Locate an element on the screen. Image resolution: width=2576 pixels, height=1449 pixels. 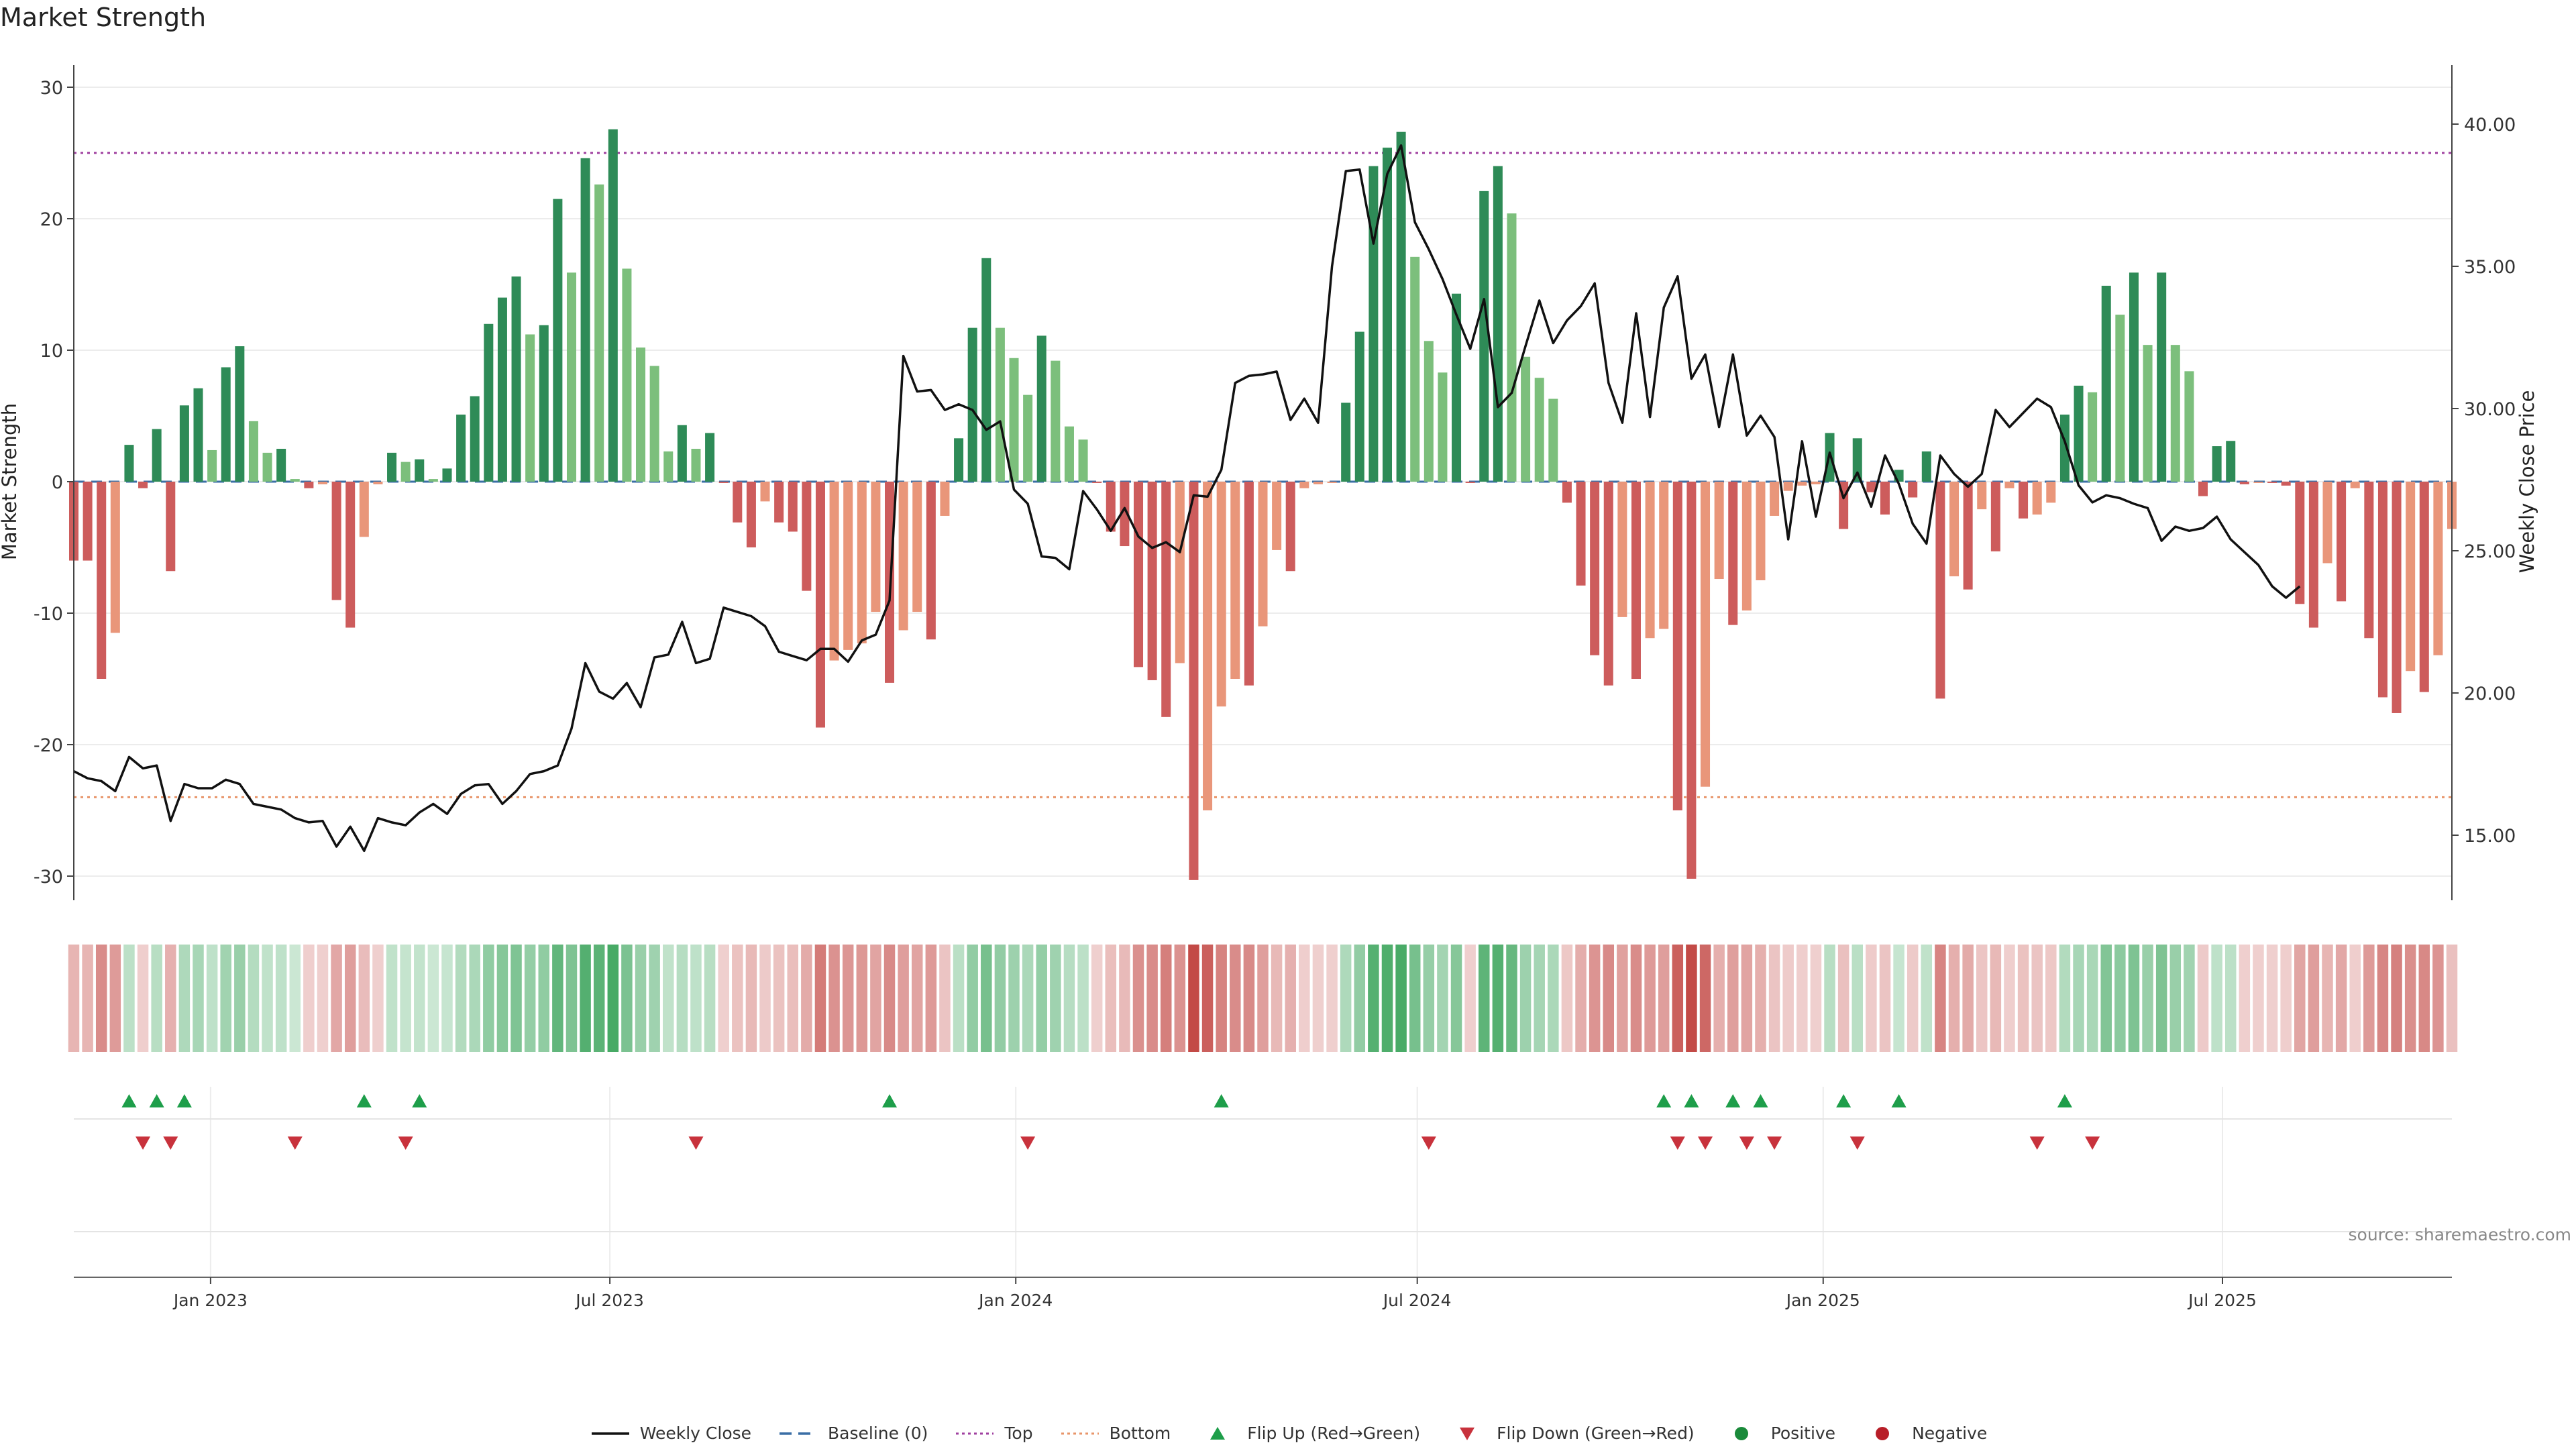
y2-axis-label: Weekly Close Price is located at coordinates (2527, 482).